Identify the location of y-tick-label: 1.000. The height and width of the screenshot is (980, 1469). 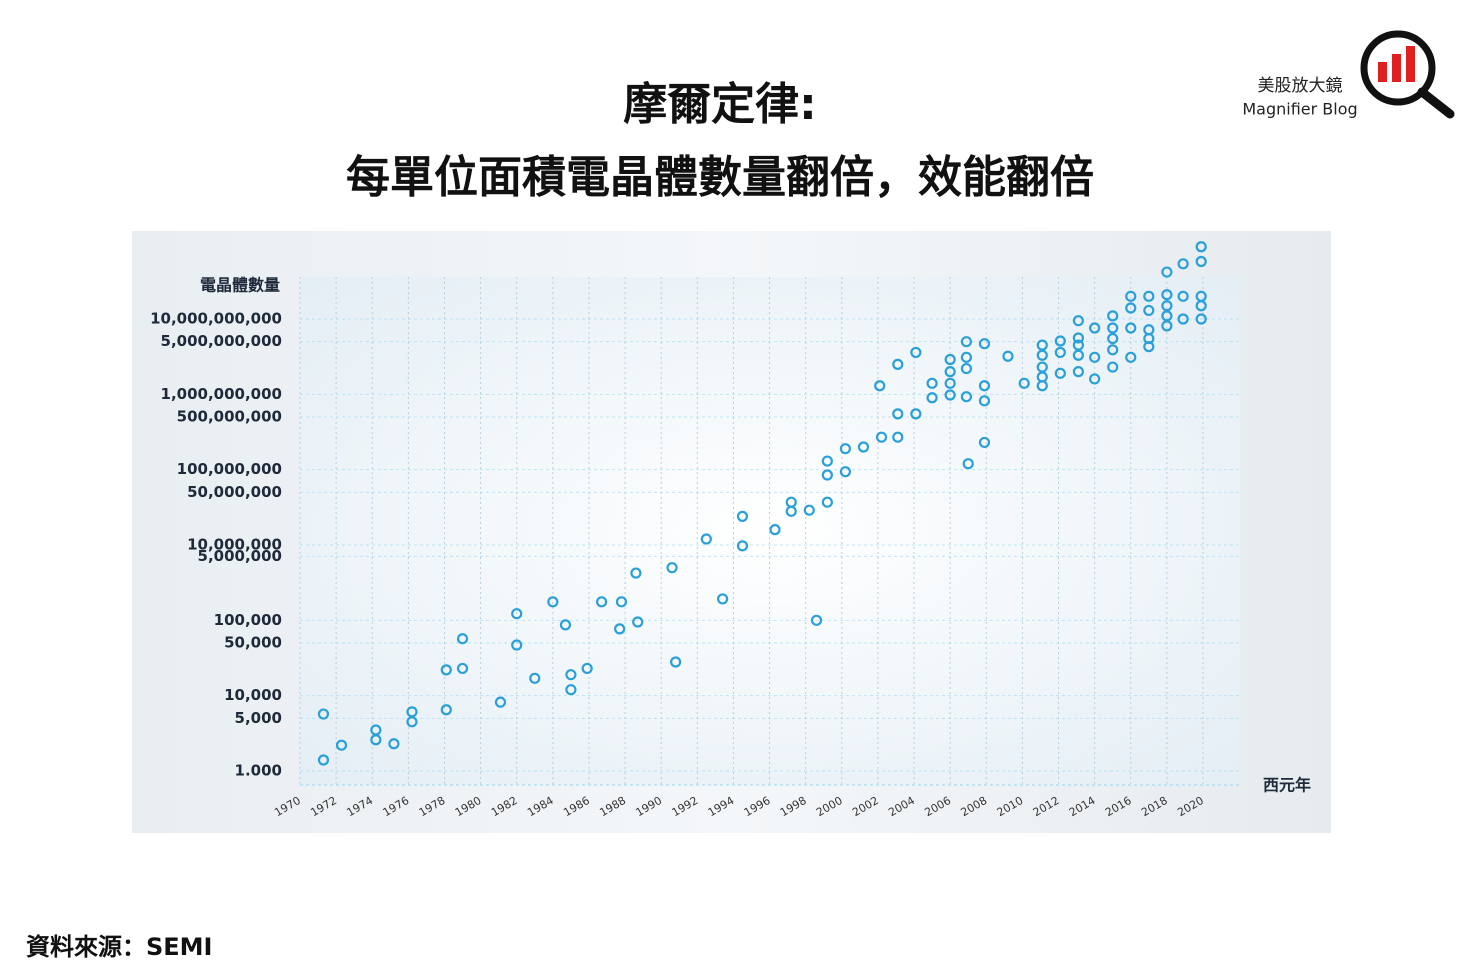
(258, 771).